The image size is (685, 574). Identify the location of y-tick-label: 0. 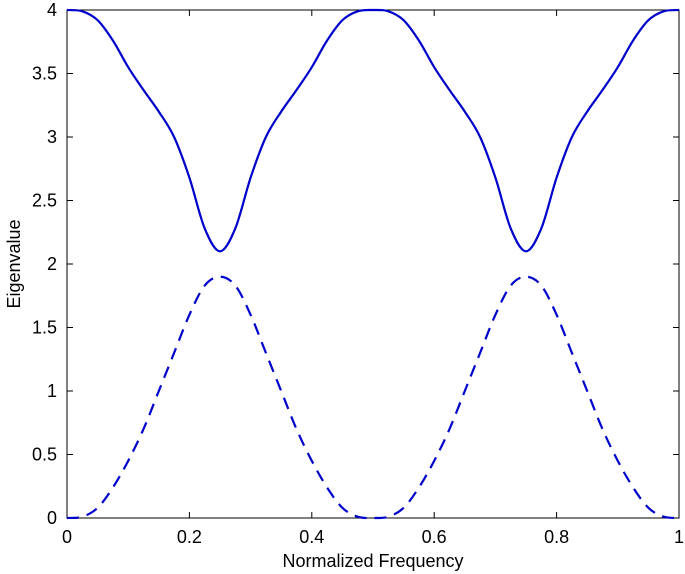
(52, 518).